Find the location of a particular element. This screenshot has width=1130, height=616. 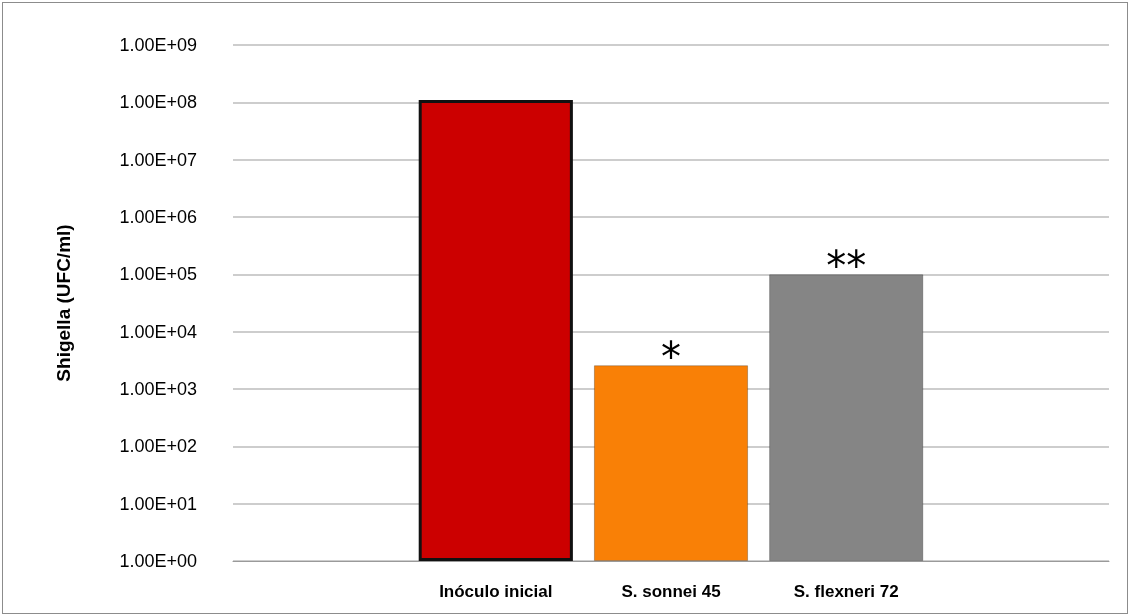

y-tick-label: 1.00E+04 is located at coordinates (158, 331).